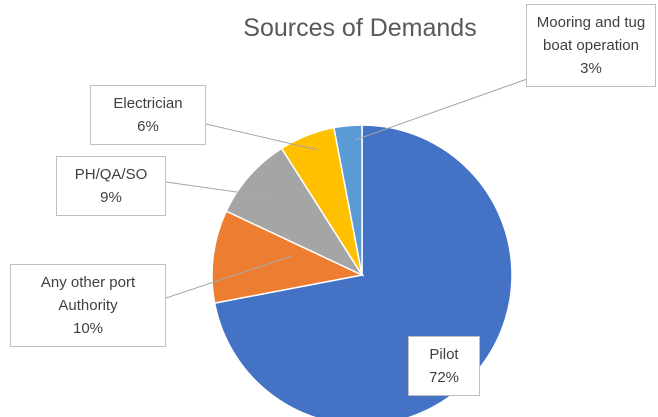 This screenshot has width=658, height=417. Describe the element at coordinates (444, 354) in the screenshot. I see `data-label-category: Pilot` at that location.